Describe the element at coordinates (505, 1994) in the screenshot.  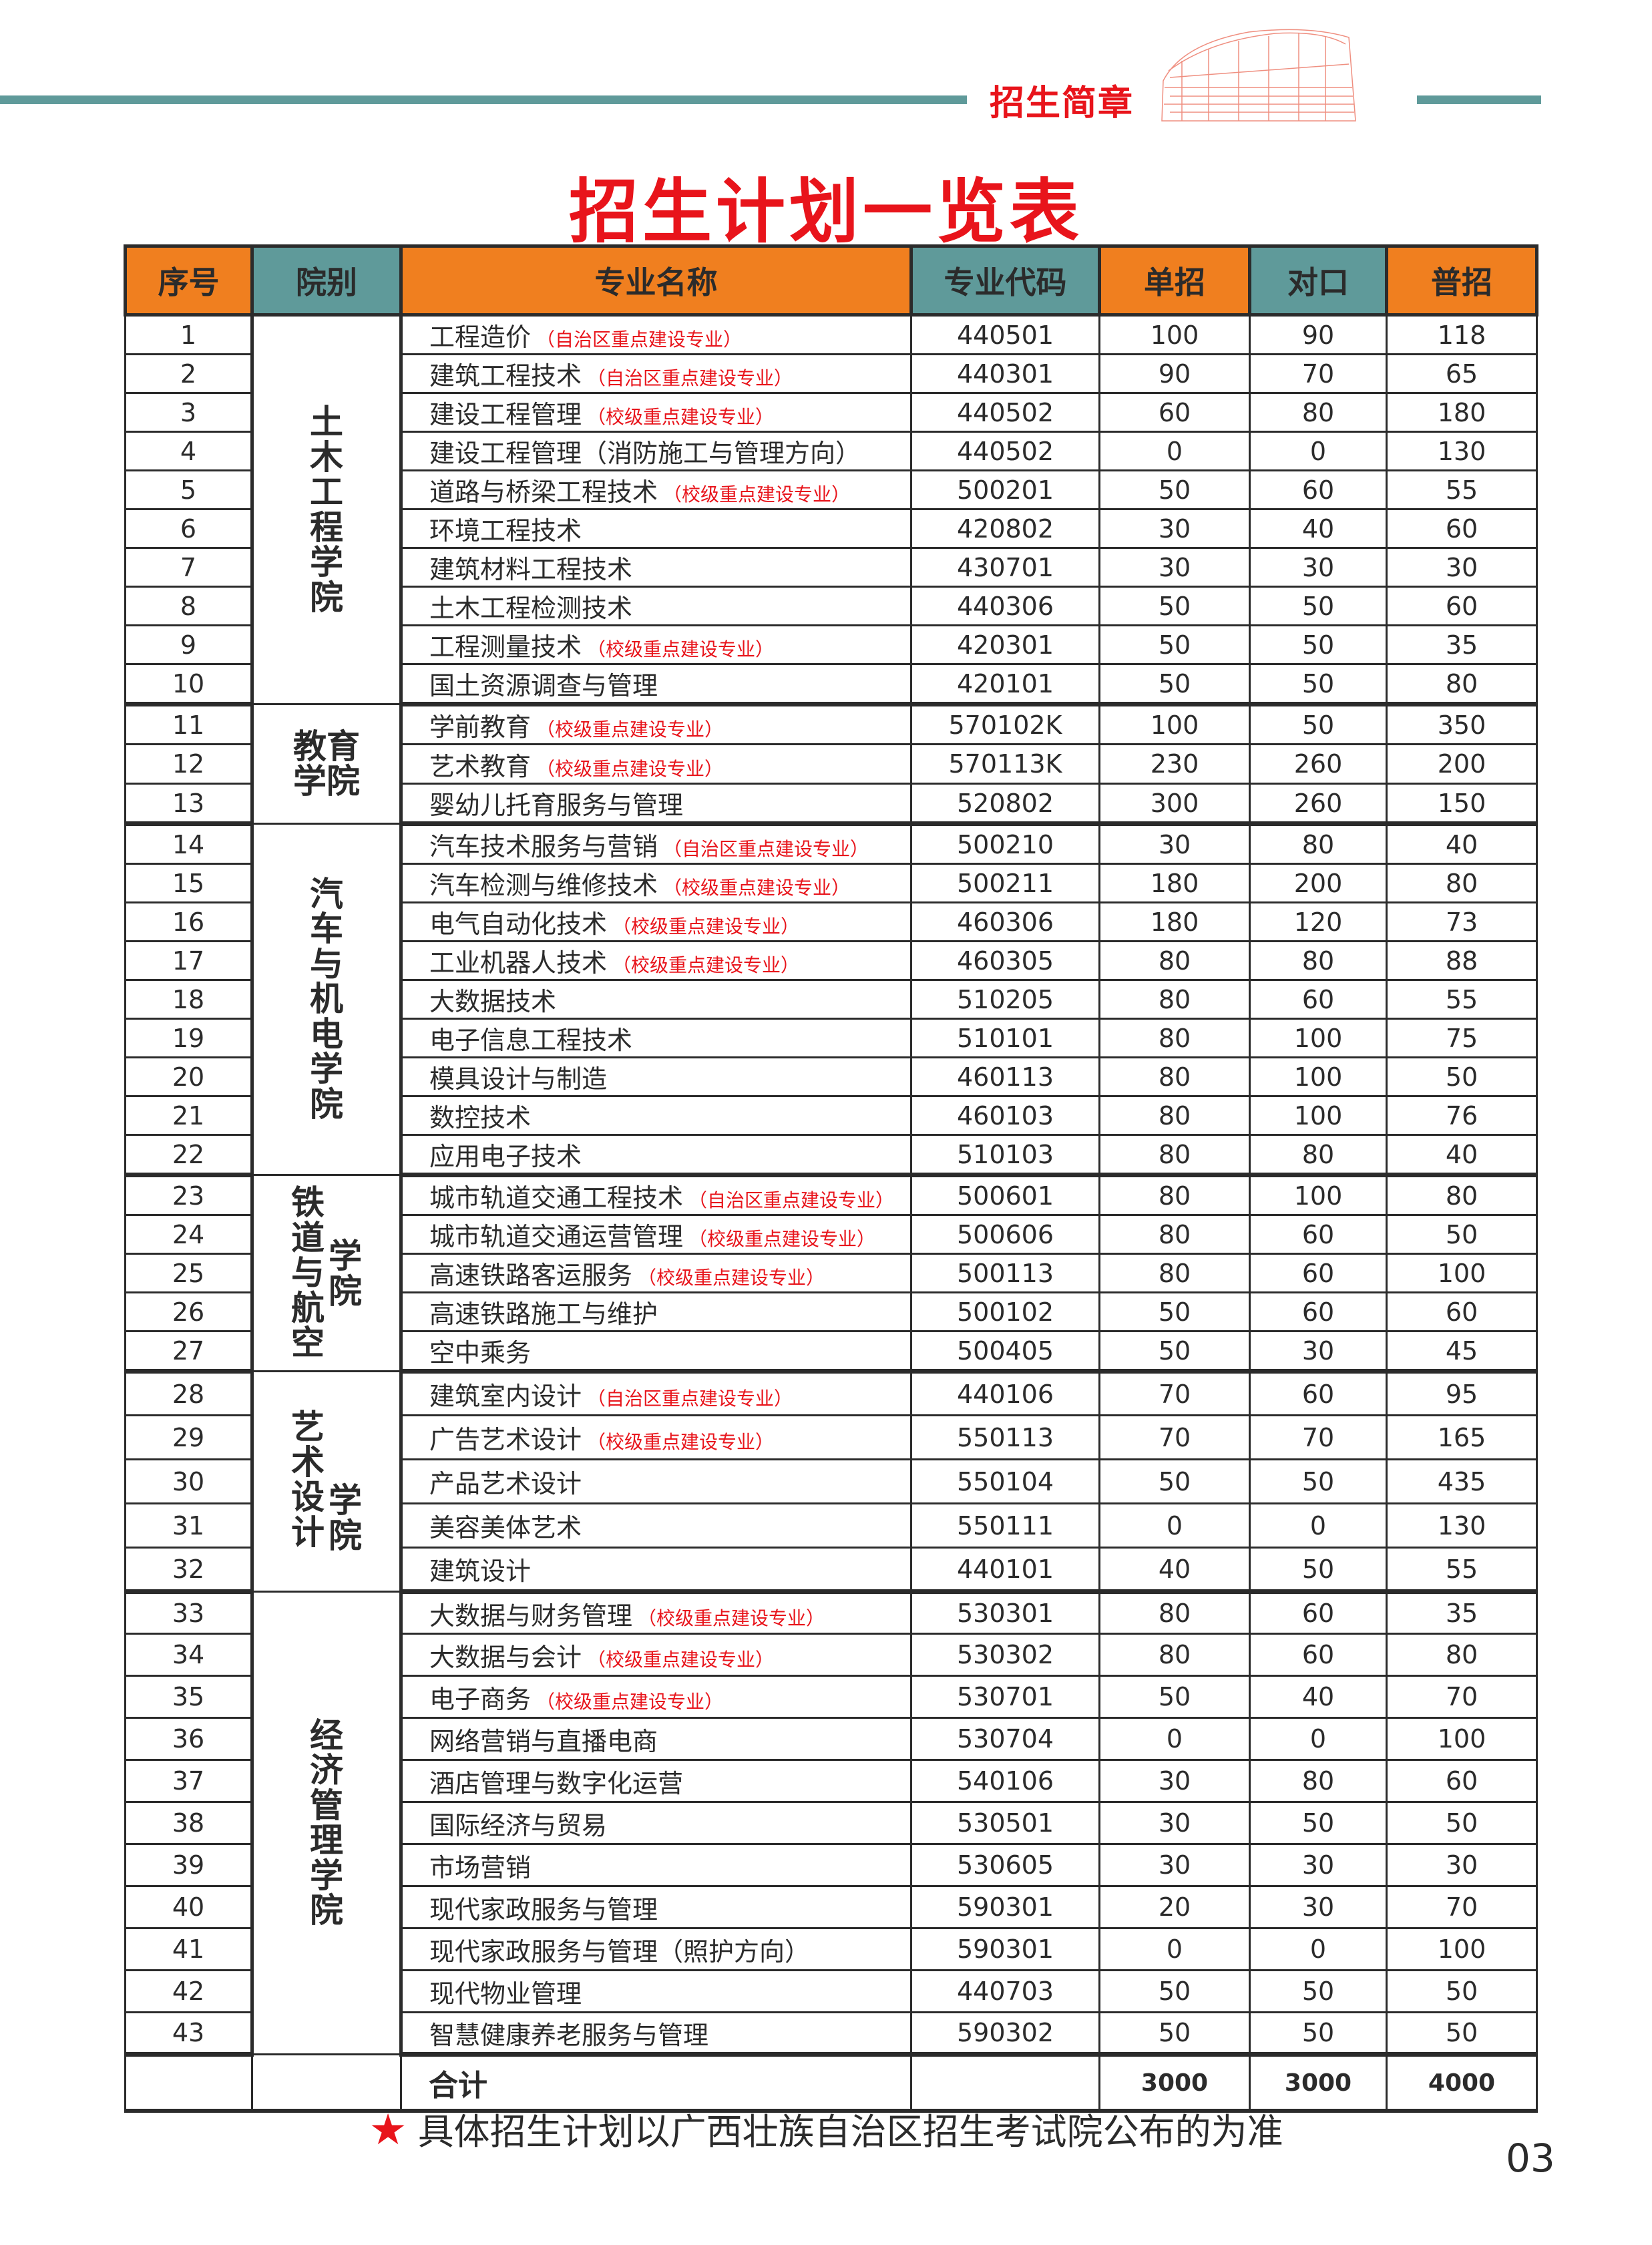
I see `major-name-text: 现代物业管理` at that location.